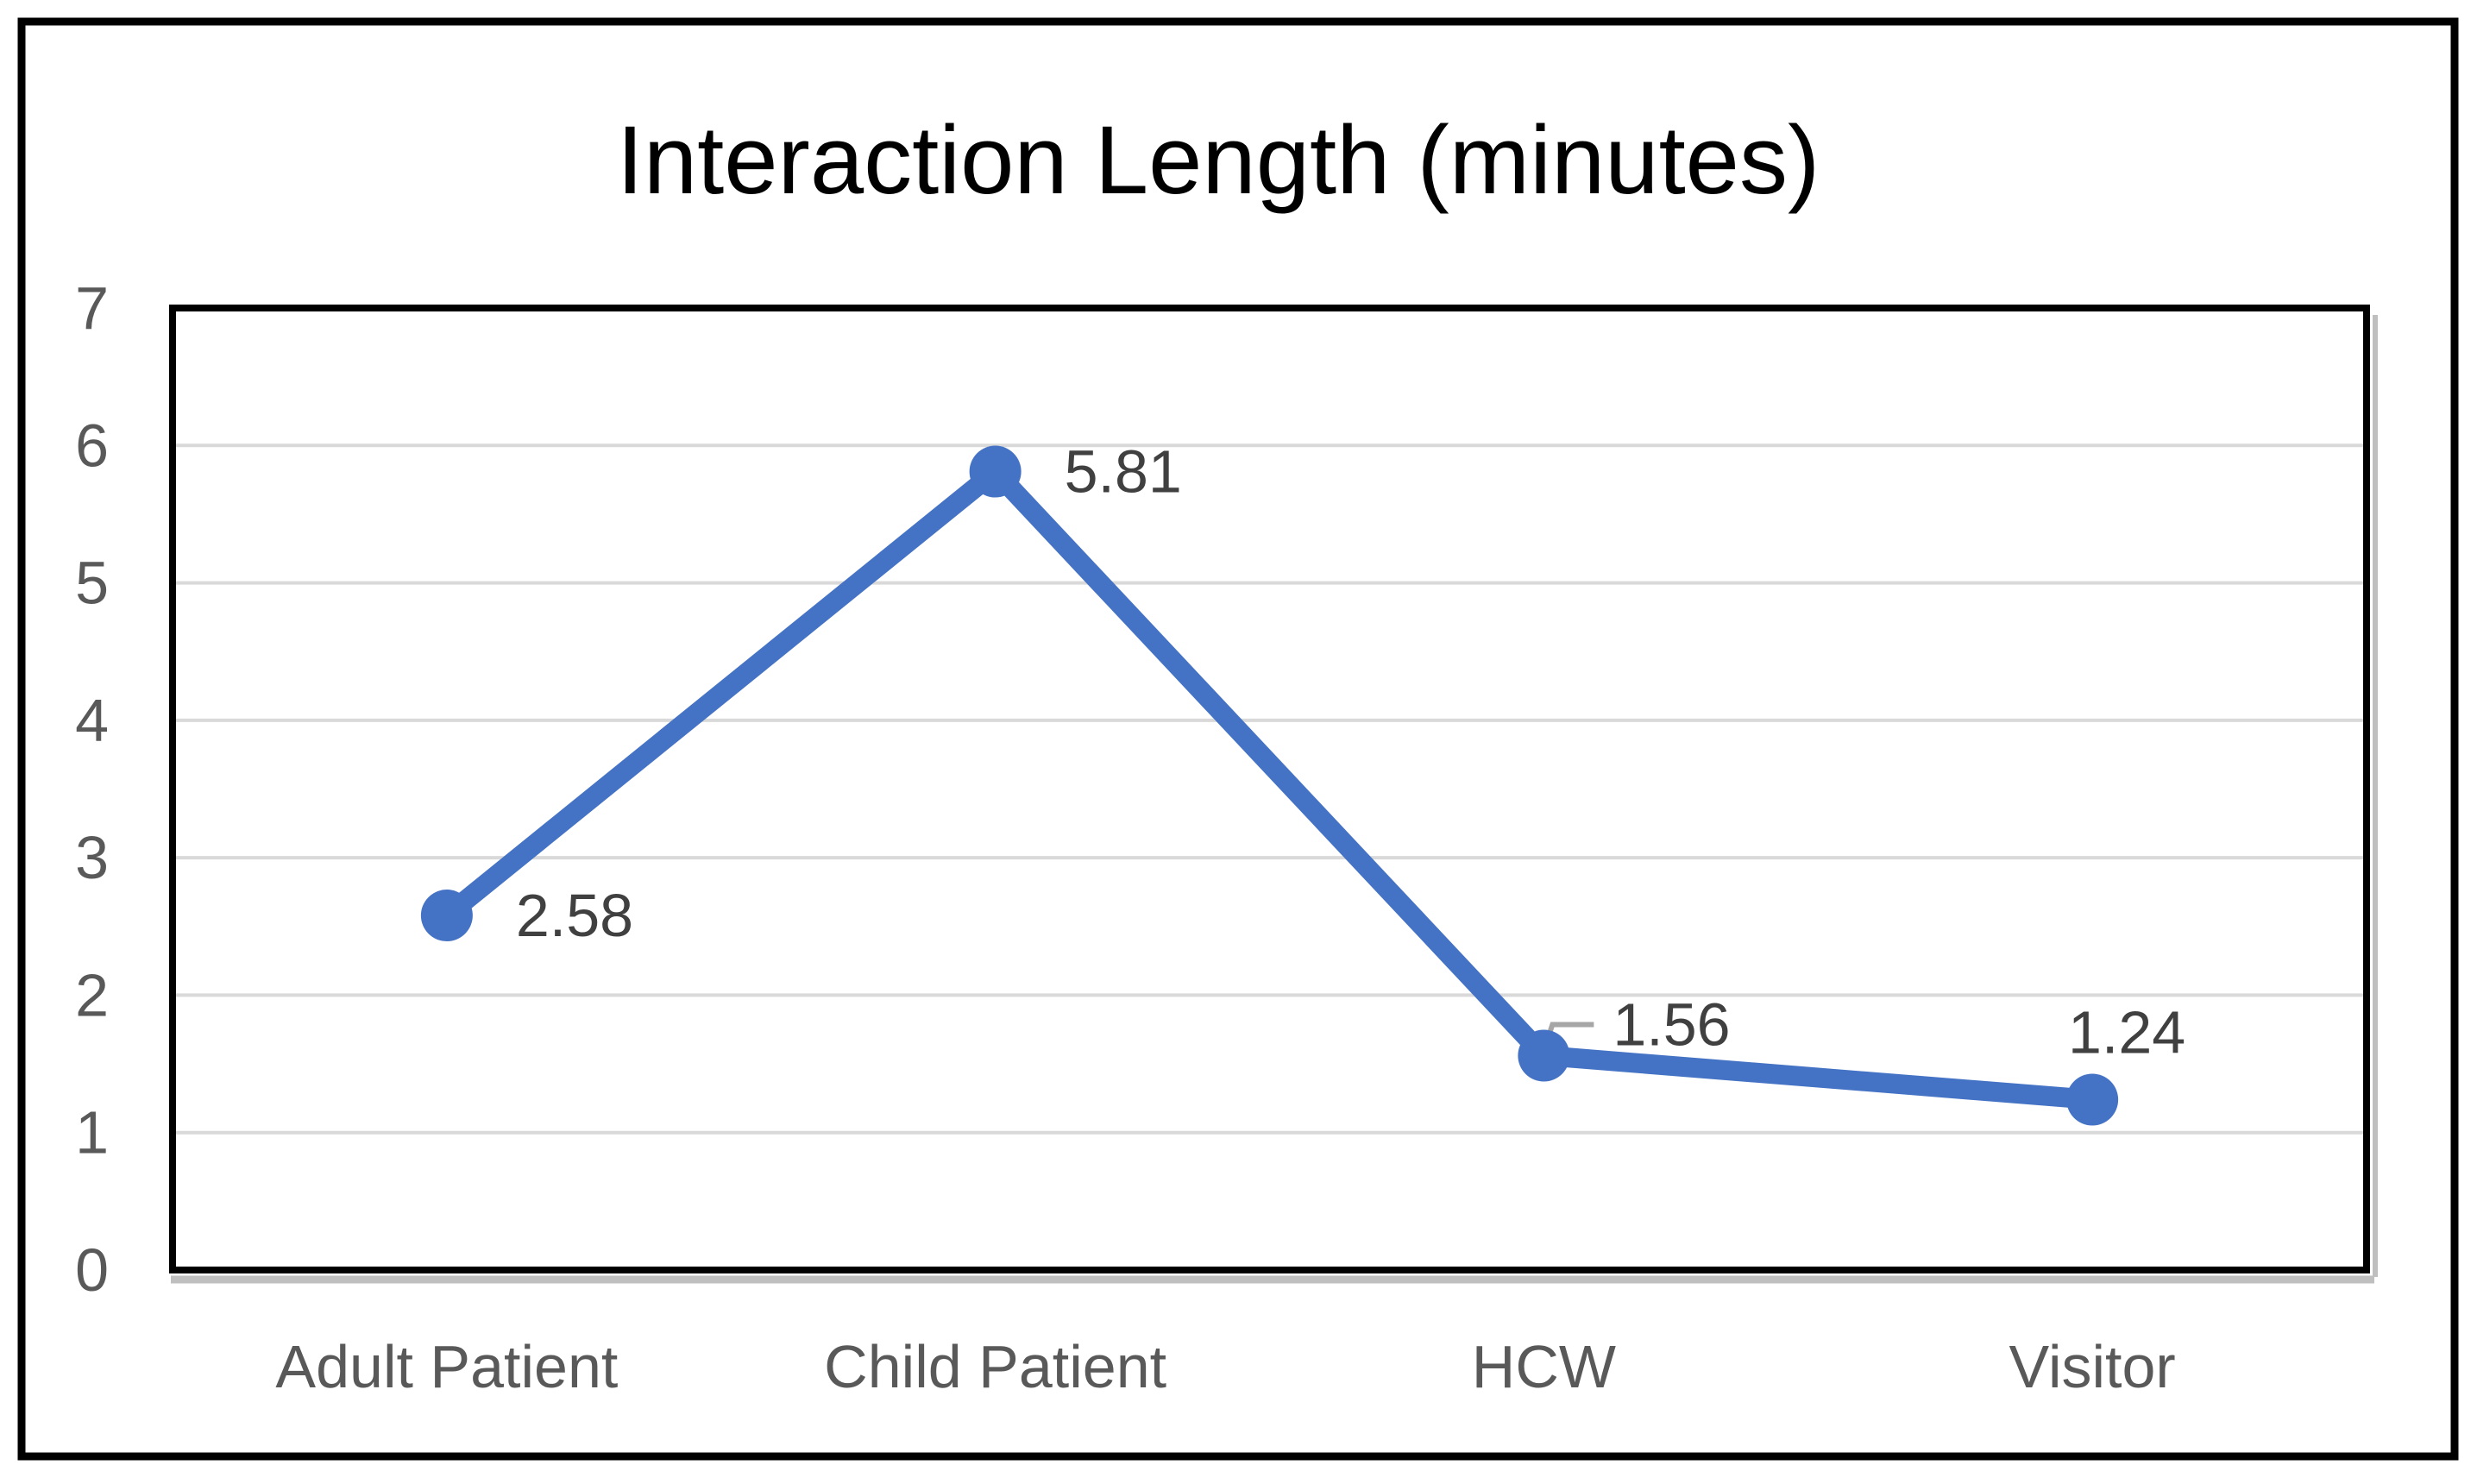 The image size is (2477, 1484). What do you see at coordinates (2092, 1366) in the screenshot?
I see `x-category-label: Visitor` at bounding box center [2092, 1366].